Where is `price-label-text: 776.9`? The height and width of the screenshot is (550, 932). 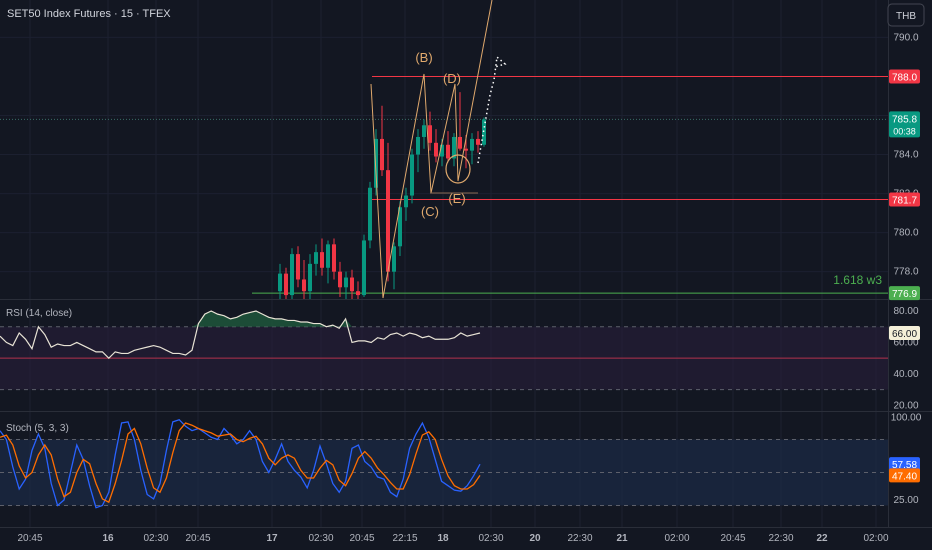 price-label-text: 776.9 is located at coordinates (904, 294).